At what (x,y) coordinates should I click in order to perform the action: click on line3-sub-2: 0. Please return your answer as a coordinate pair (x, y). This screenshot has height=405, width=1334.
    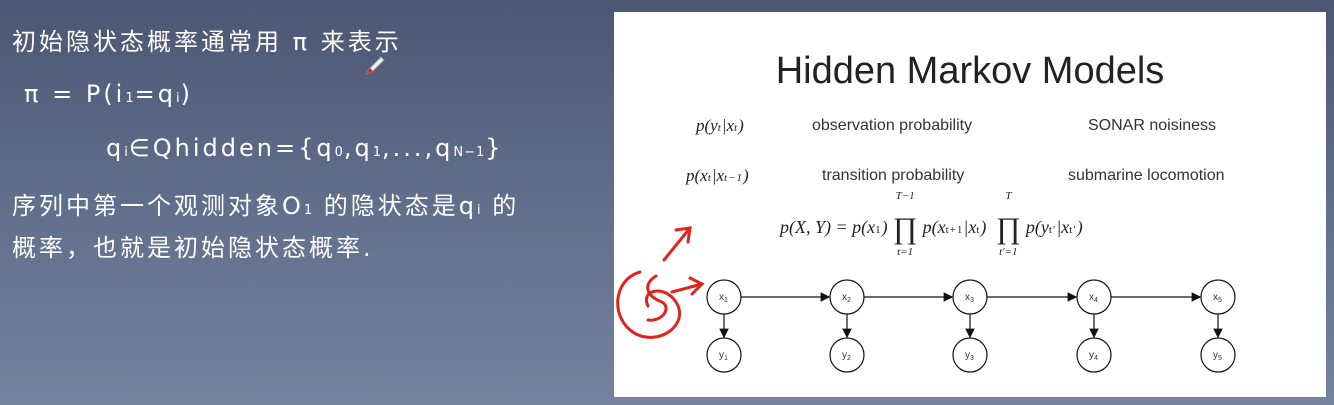
    Looking at the image, I should click on (339, 152).